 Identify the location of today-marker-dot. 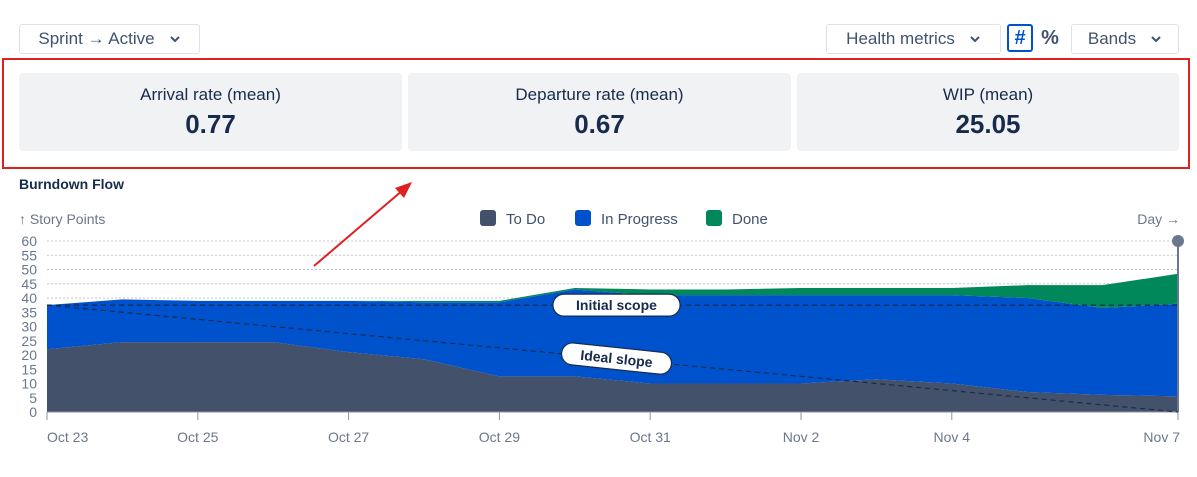
(1178, 241).